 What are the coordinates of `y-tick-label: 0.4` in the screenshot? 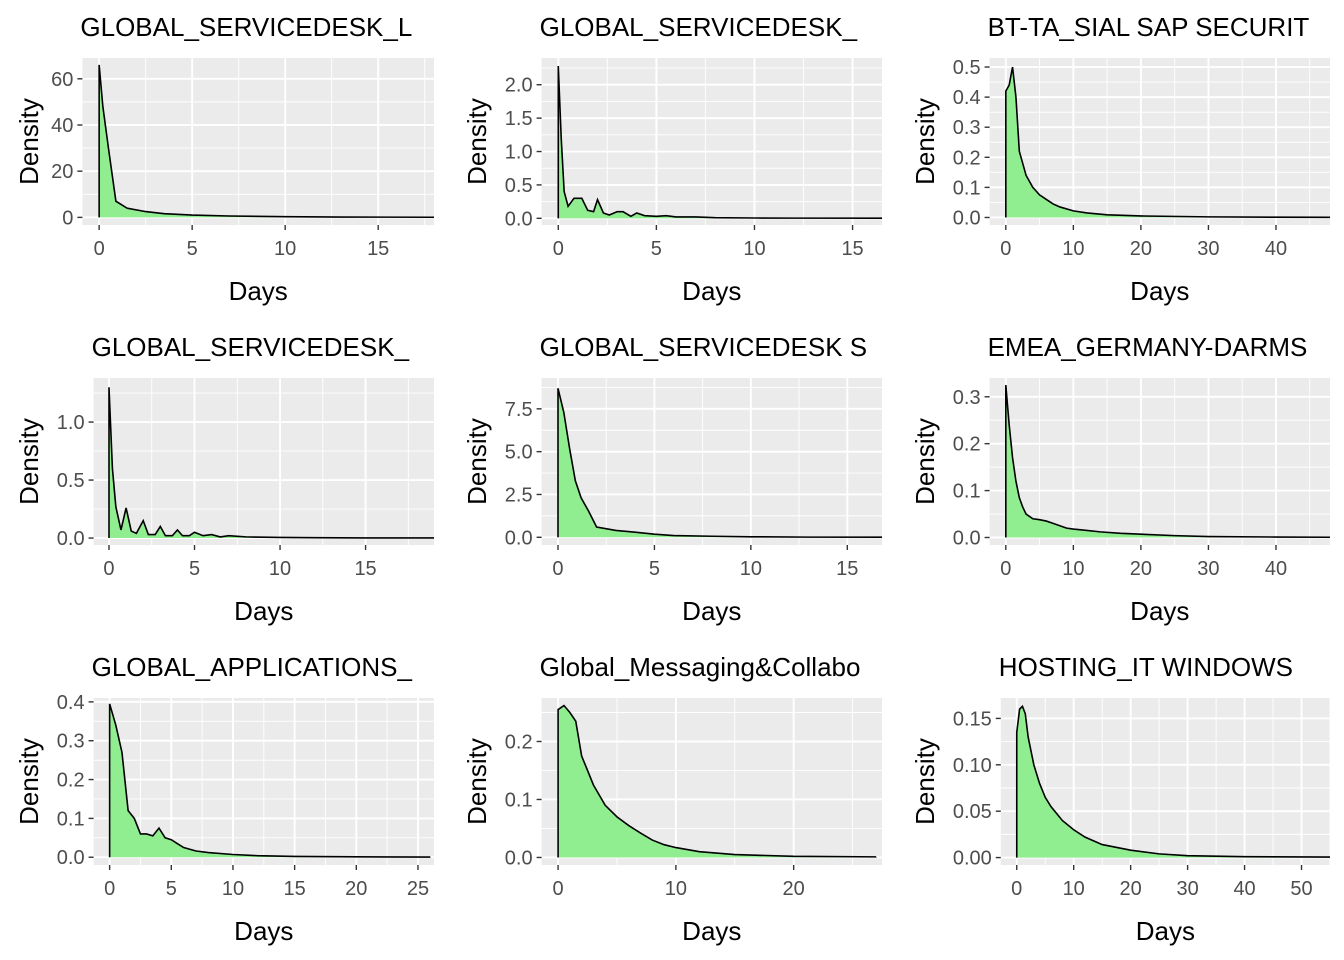 It's located at (967, 98).